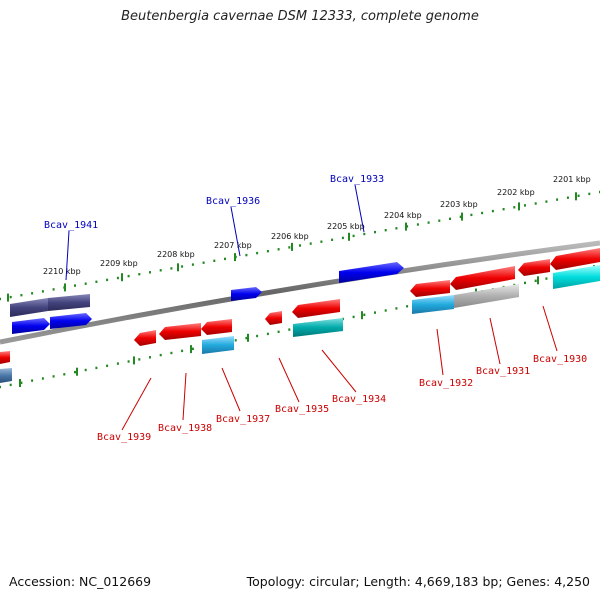 The height and width of the screenshot is (600, 600). Describe the element at coordinates (207, 298) in the screenshot. I see `forward-strand-genes` at that location.